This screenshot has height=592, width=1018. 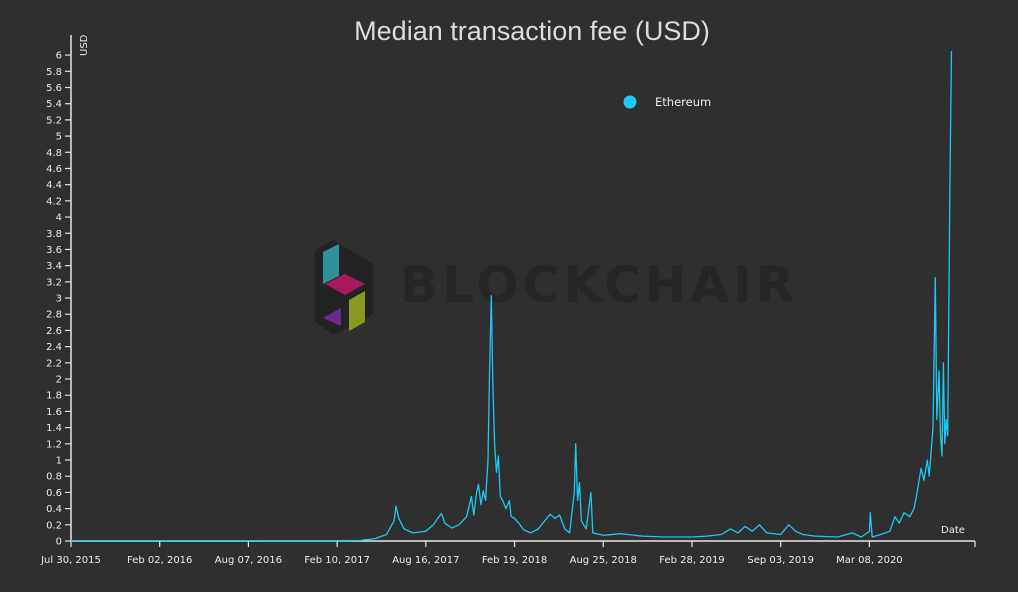 I want to click on y-tick-label: 1.4, so click(x=54, y=428).